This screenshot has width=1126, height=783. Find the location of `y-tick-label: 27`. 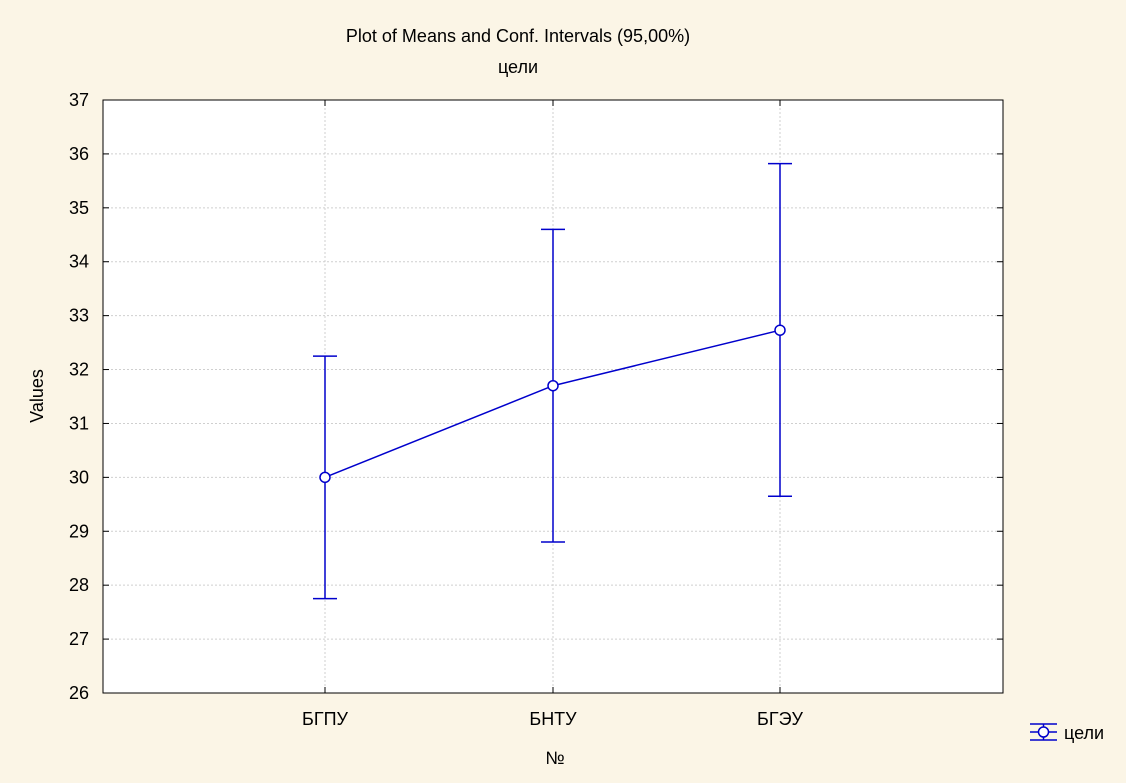

y-tick-label: 27 is located at coordinates (79, 639).